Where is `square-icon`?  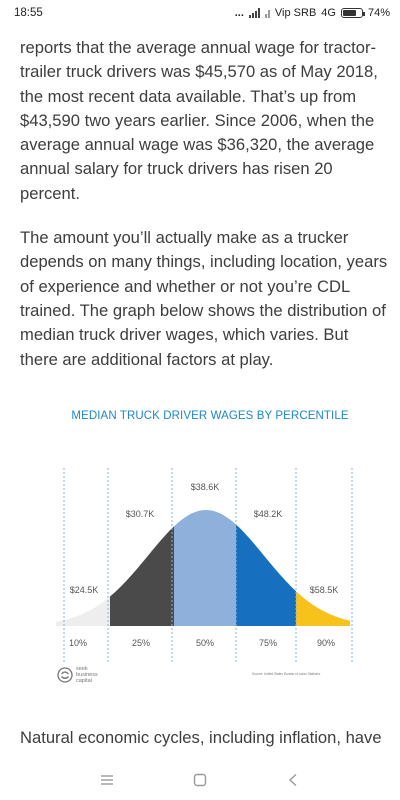
square-icon is located at coordinates (200, 780).